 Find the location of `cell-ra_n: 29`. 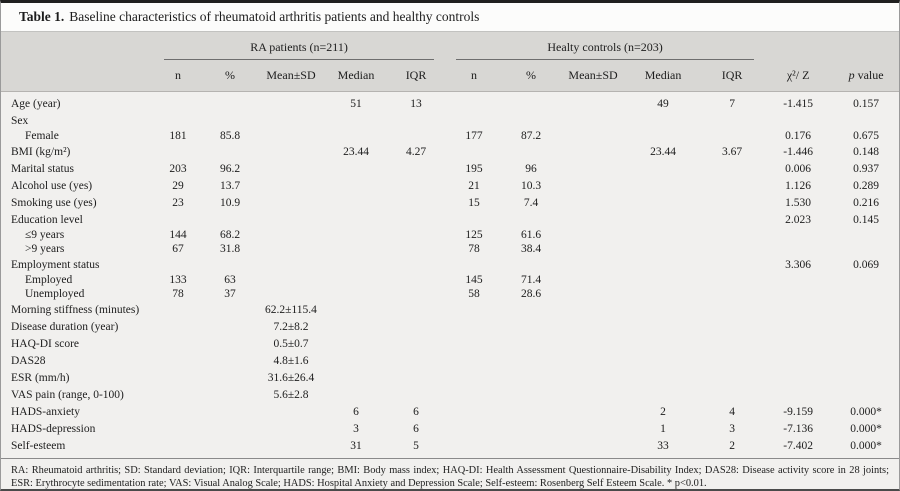

cell-ra_n: 29 is located at coordinates (178, 186).